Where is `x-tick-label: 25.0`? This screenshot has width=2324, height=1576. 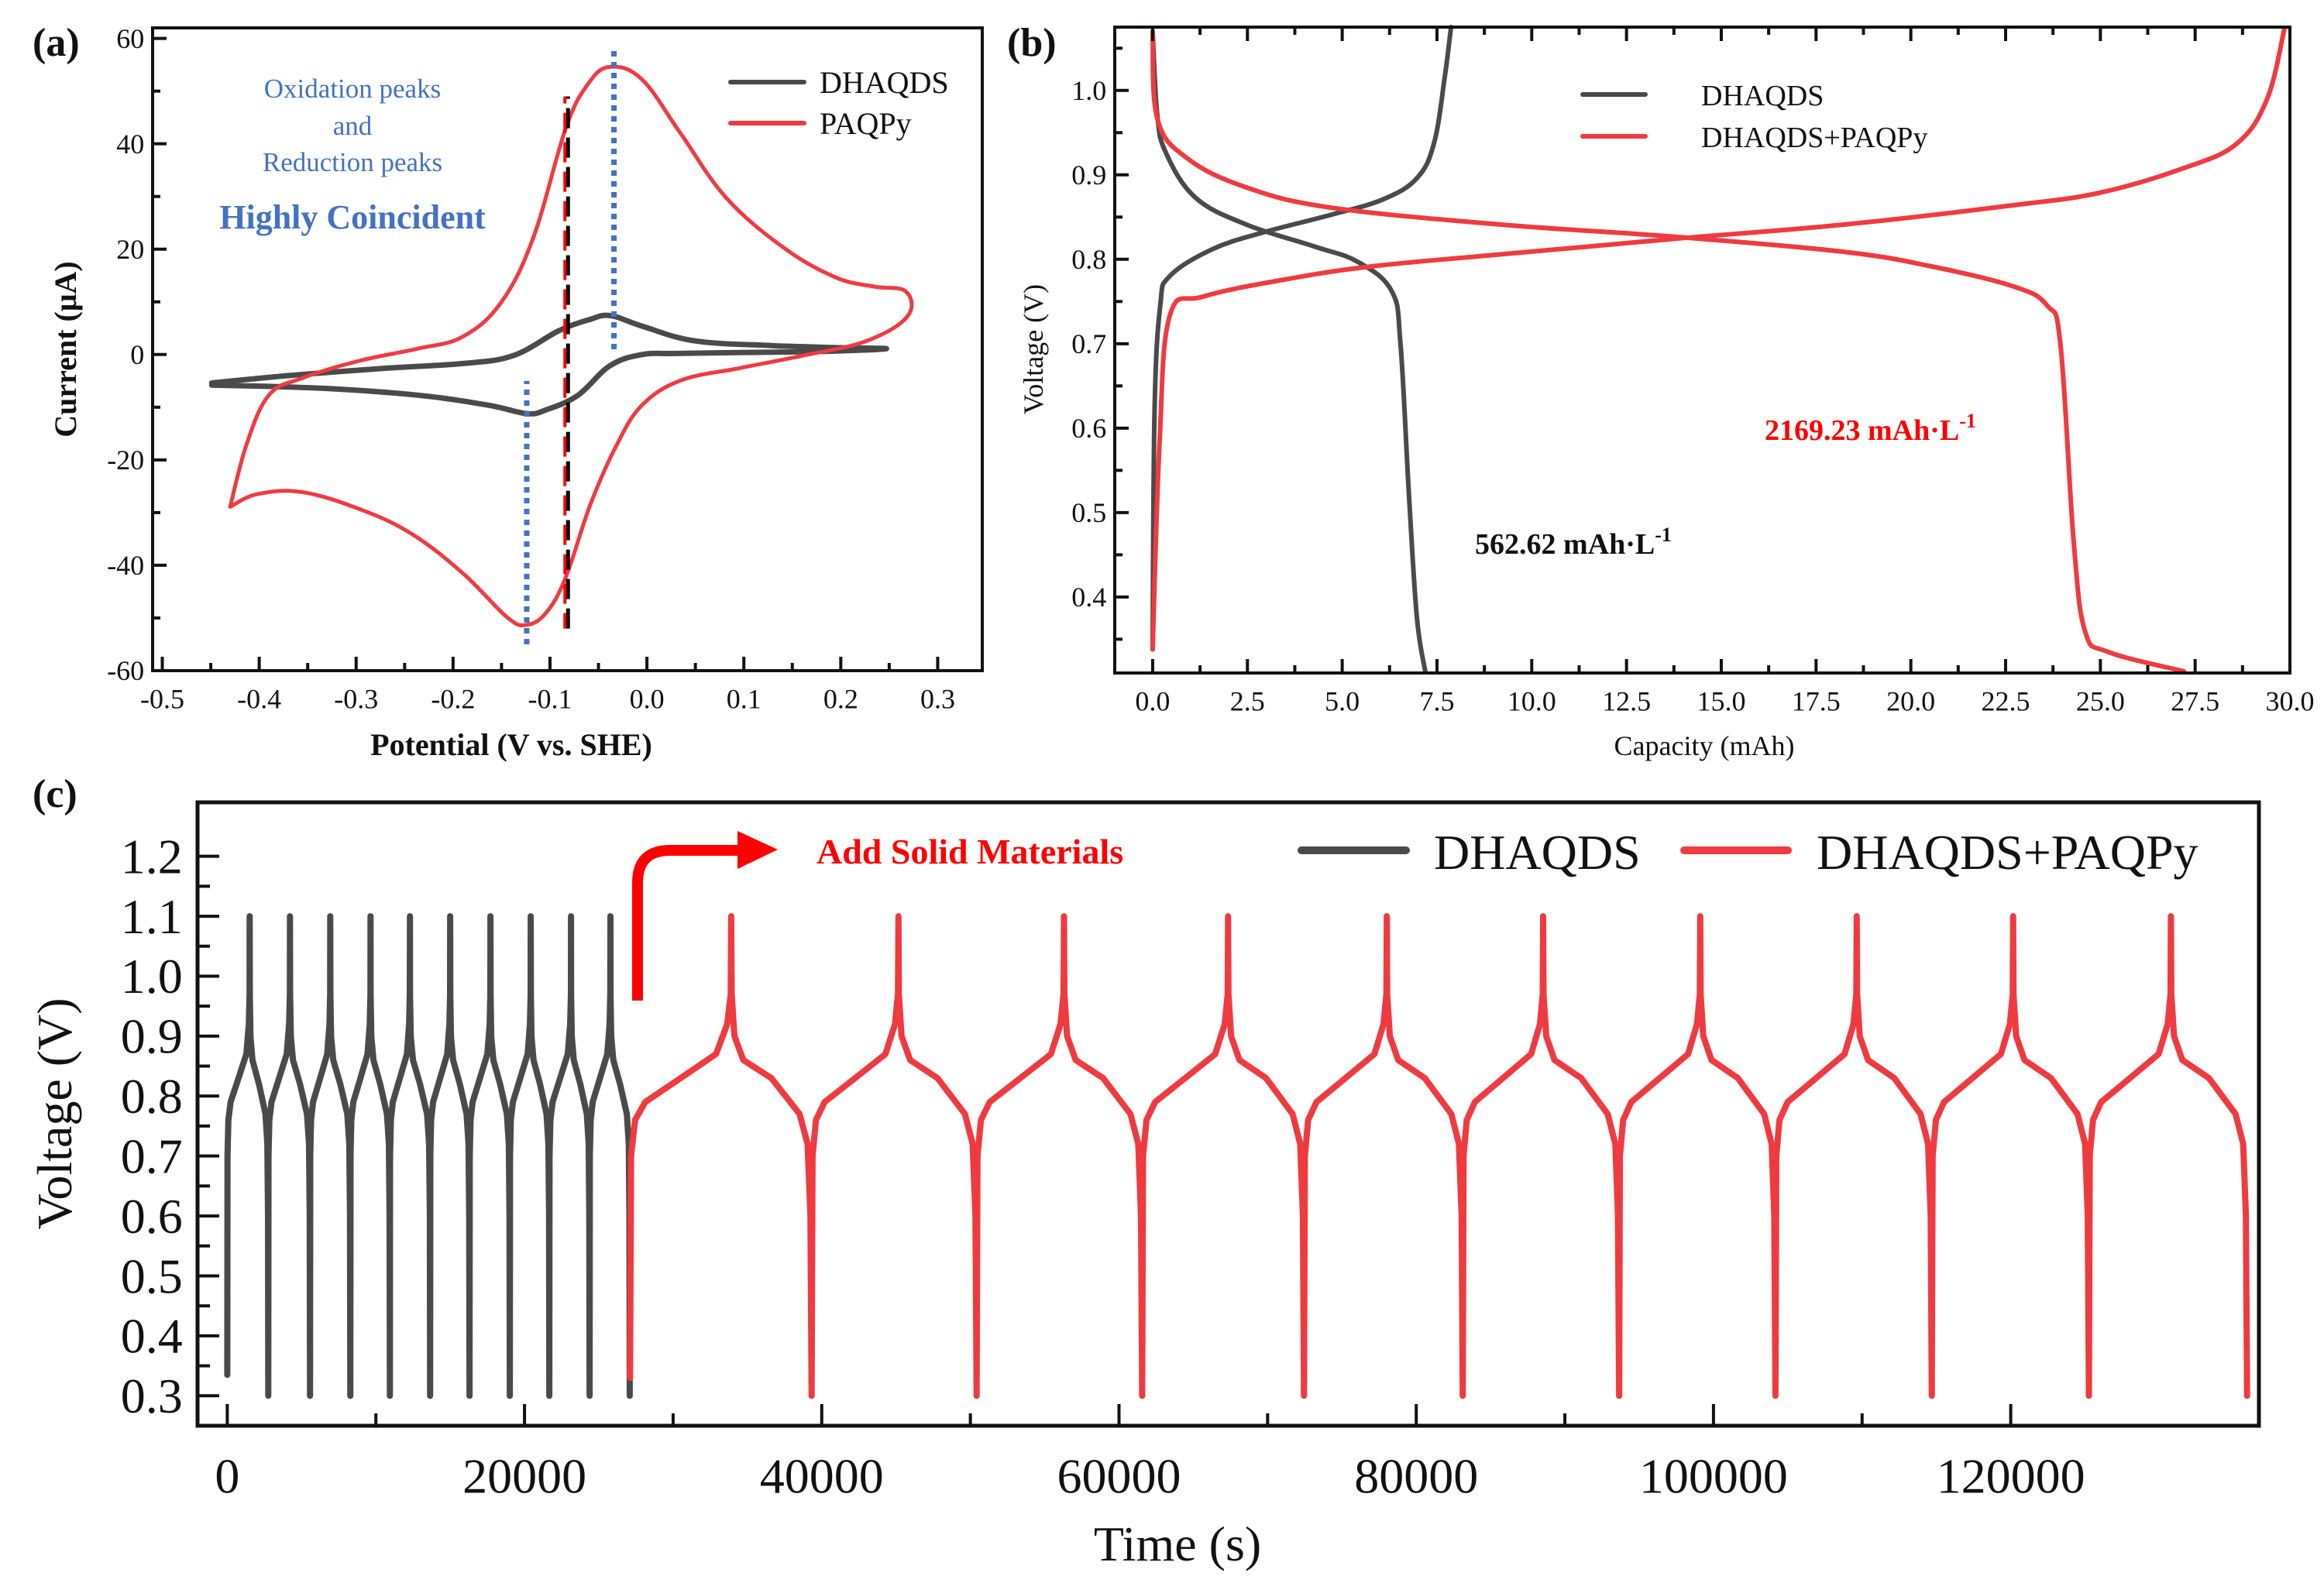
x-tick-label: 25.0 is located at coordinates (2100, 701).